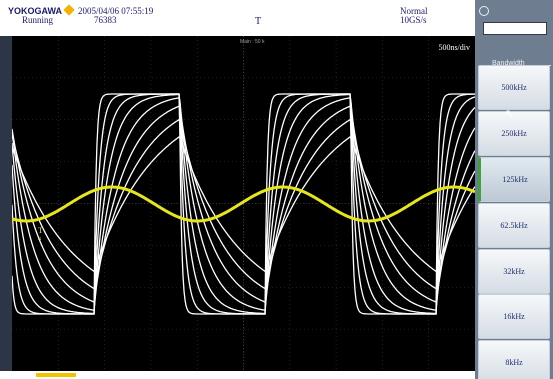 The image size is (553, 379). What do you see at coordinates (258, 21) in the screenshot?
I see `trigger-position-marker: T` at bounding box center [258, 21].